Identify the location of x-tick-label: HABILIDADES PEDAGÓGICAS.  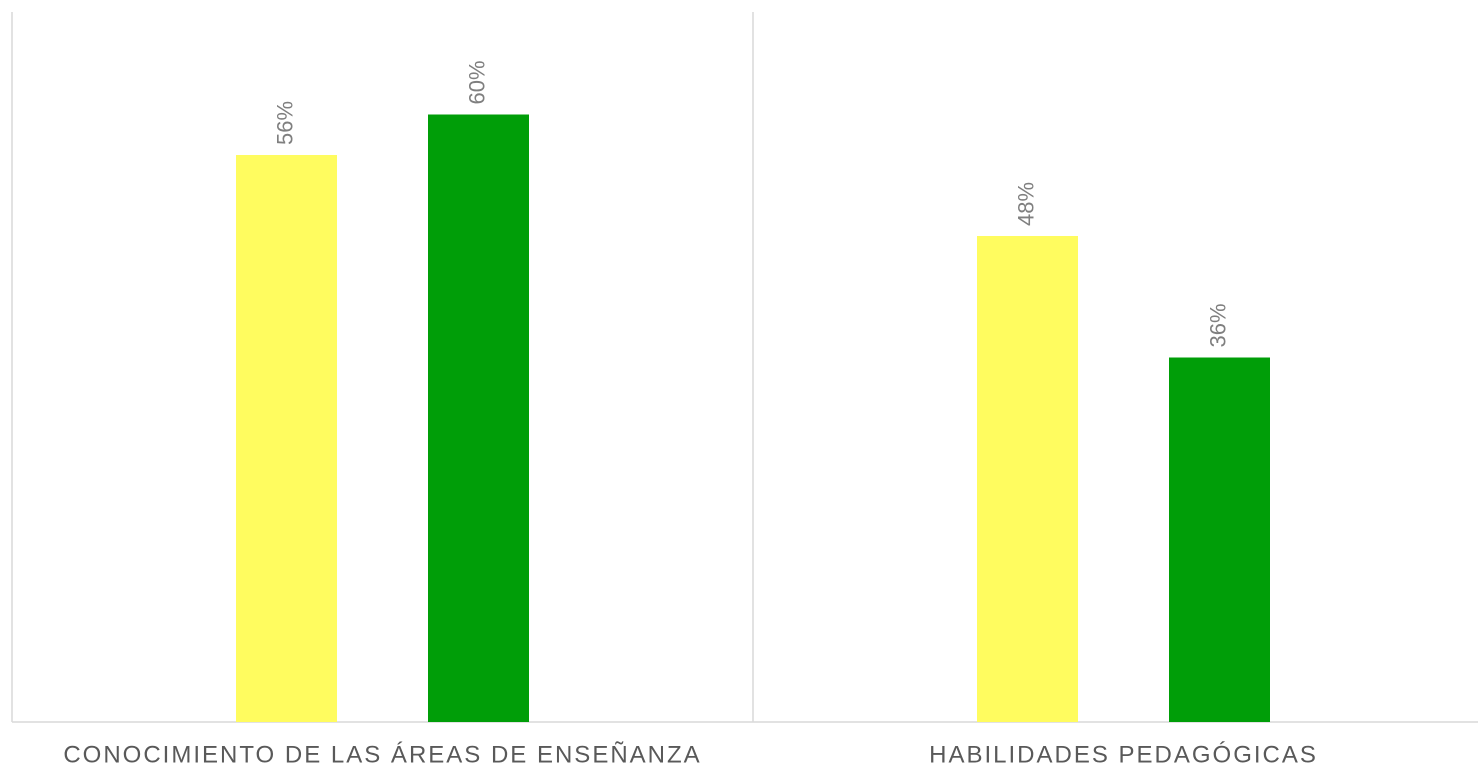
(1123, 754).